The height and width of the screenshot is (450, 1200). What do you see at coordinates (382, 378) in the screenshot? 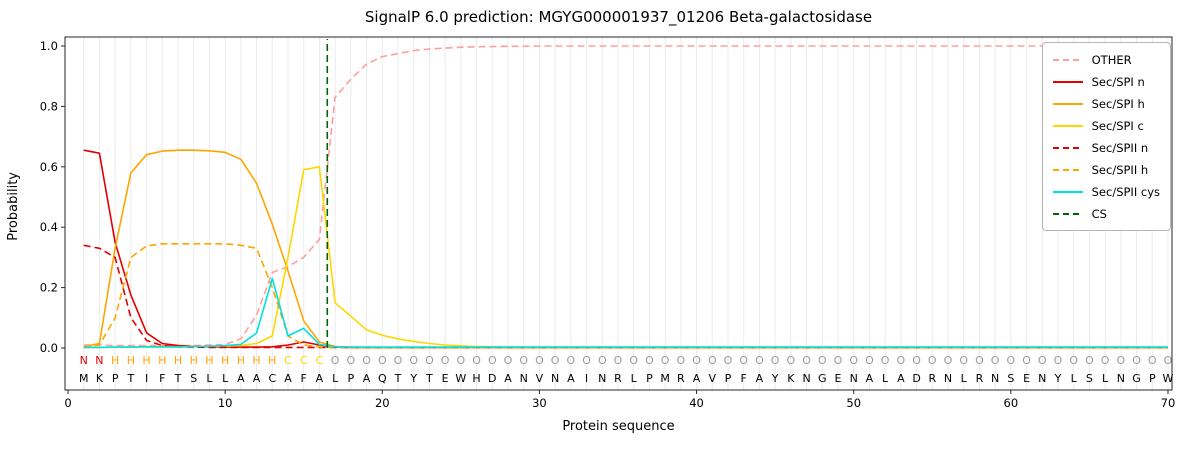
I see `svg-text: Q` at bounding box center [382, 378].